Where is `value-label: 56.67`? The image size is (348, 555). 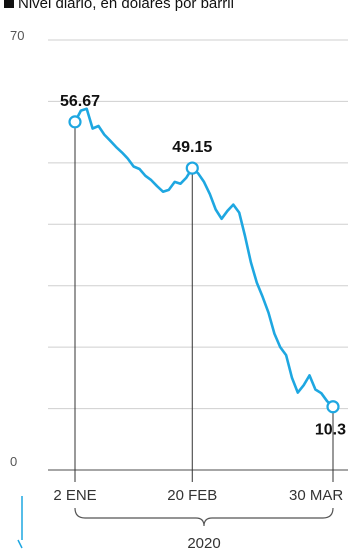 value-label: 56.67 is located at coordinates (80, 101).